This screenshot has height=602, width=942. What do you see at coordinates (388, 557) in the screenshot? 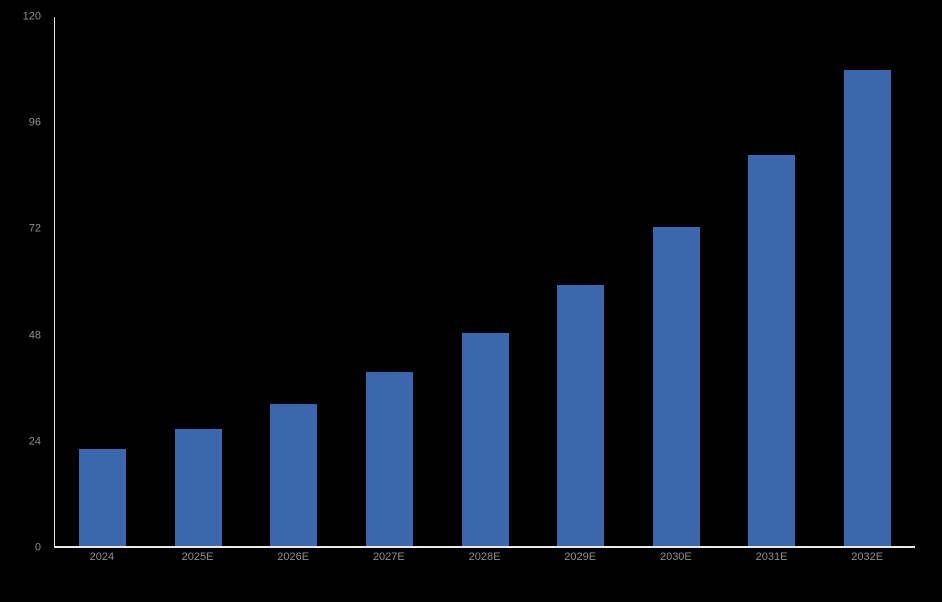
I see `x-tick-label: 2027E` at bounding box center [388, 557].